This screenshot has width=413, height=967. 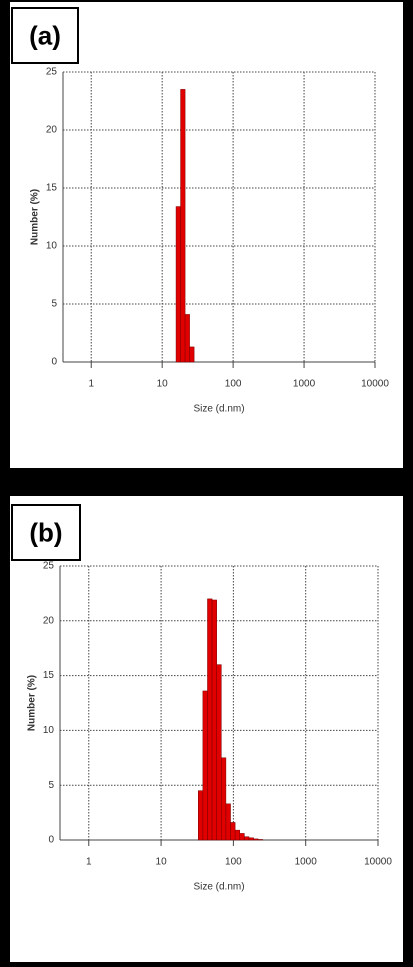 I want to click on panel-title: (b), so click(x=45, y=532).